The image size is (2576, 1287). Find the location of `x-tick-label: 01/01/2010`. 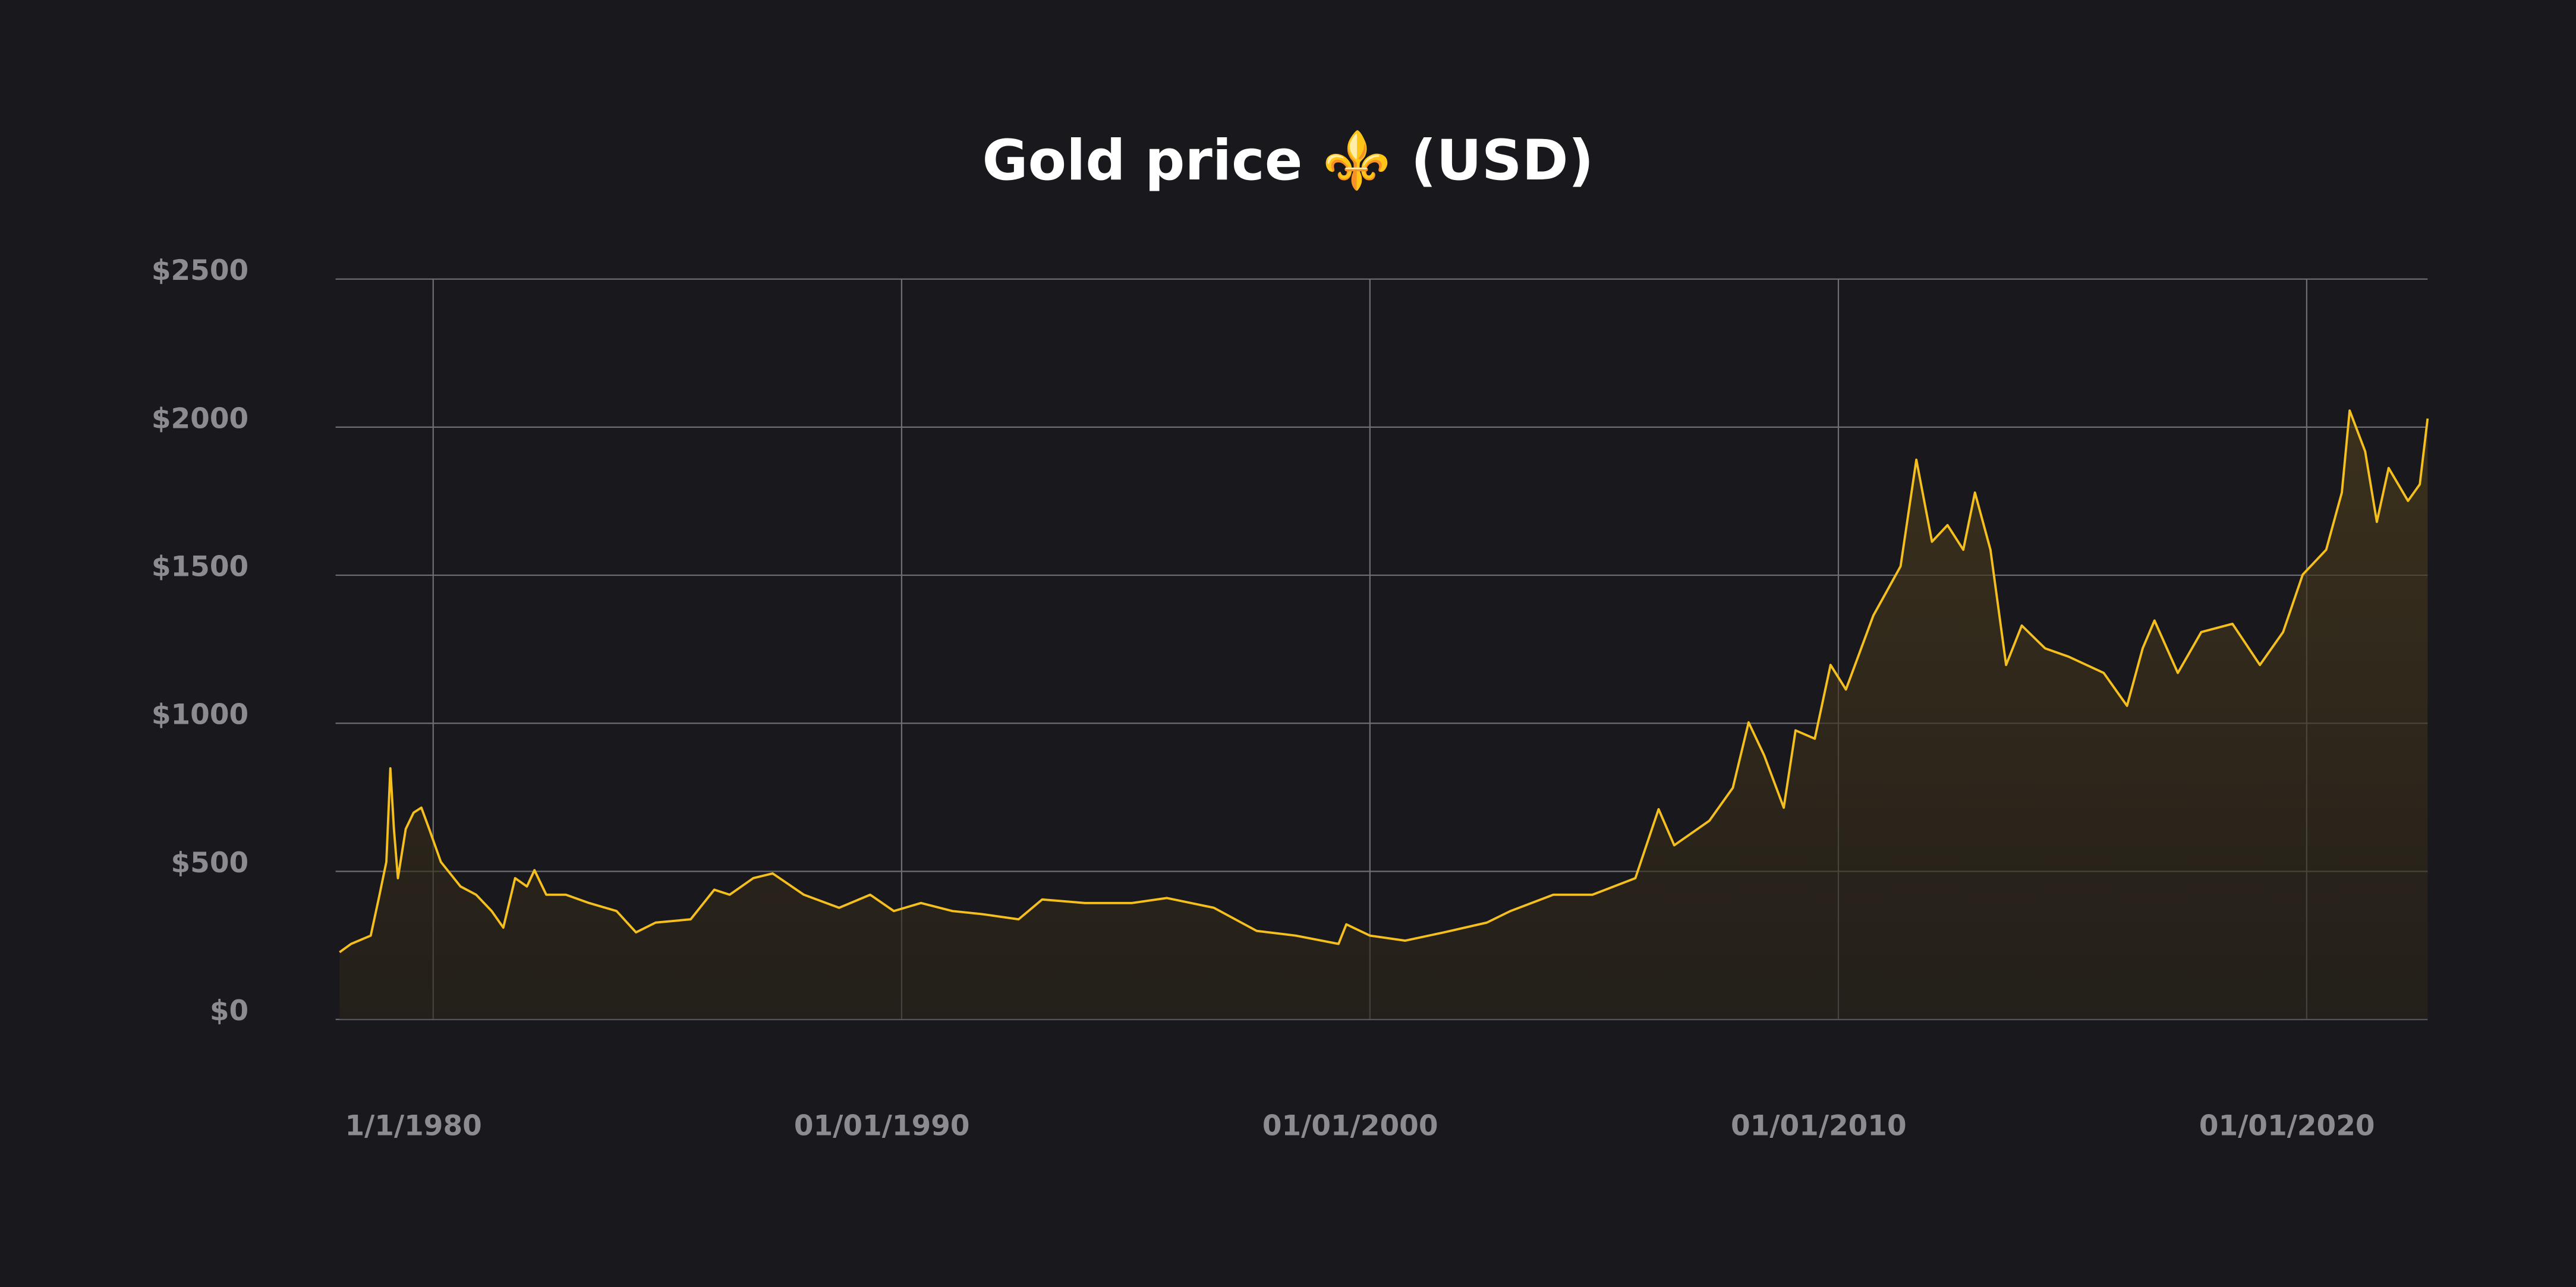

x-tick-label: 01/01/2010 is located at coordinates (1819, 1126).